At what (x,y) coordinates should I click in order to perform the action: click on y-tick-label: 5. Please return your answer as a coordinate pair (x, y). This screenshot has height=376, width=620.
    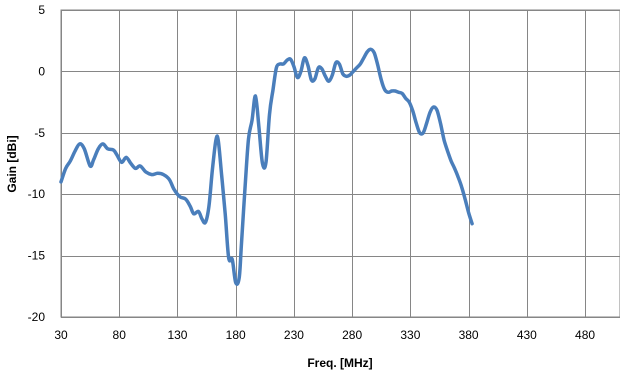
    Looking at the image, I should click on (41, 10).